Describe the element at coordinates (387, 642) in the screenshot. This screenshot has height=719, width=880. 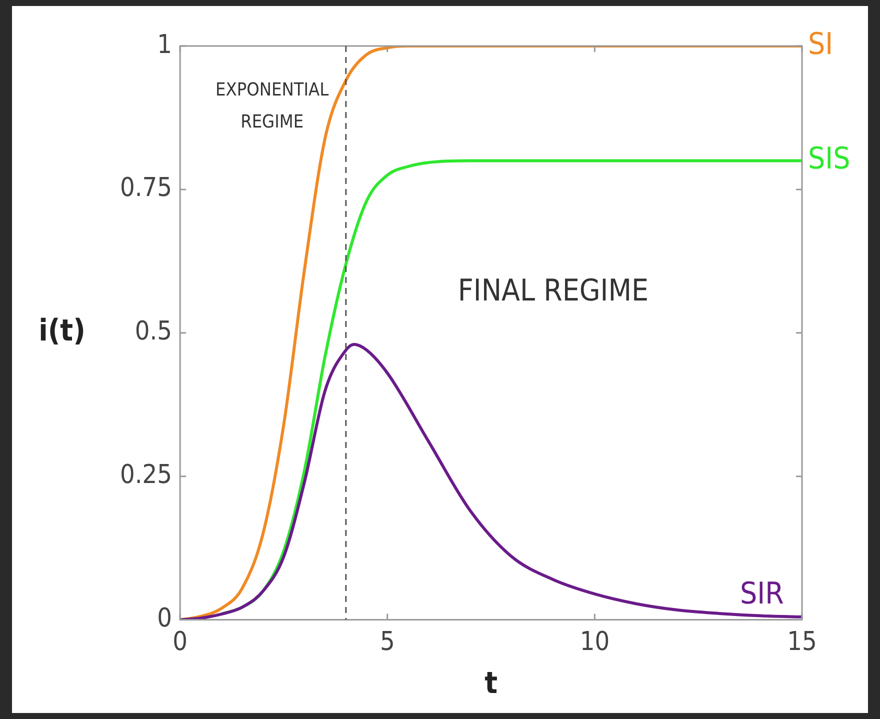
I see `x-tick-label: 5` at that location.